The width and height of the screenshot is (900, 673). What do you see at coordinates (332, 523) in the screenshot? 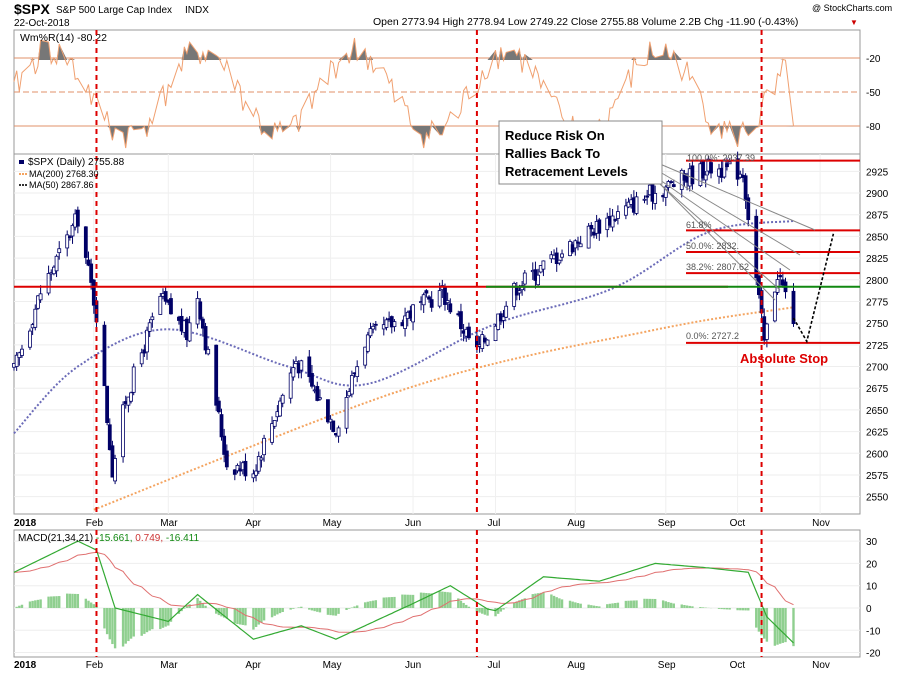
I see `month-label: May` at bounding box center [332, 523].